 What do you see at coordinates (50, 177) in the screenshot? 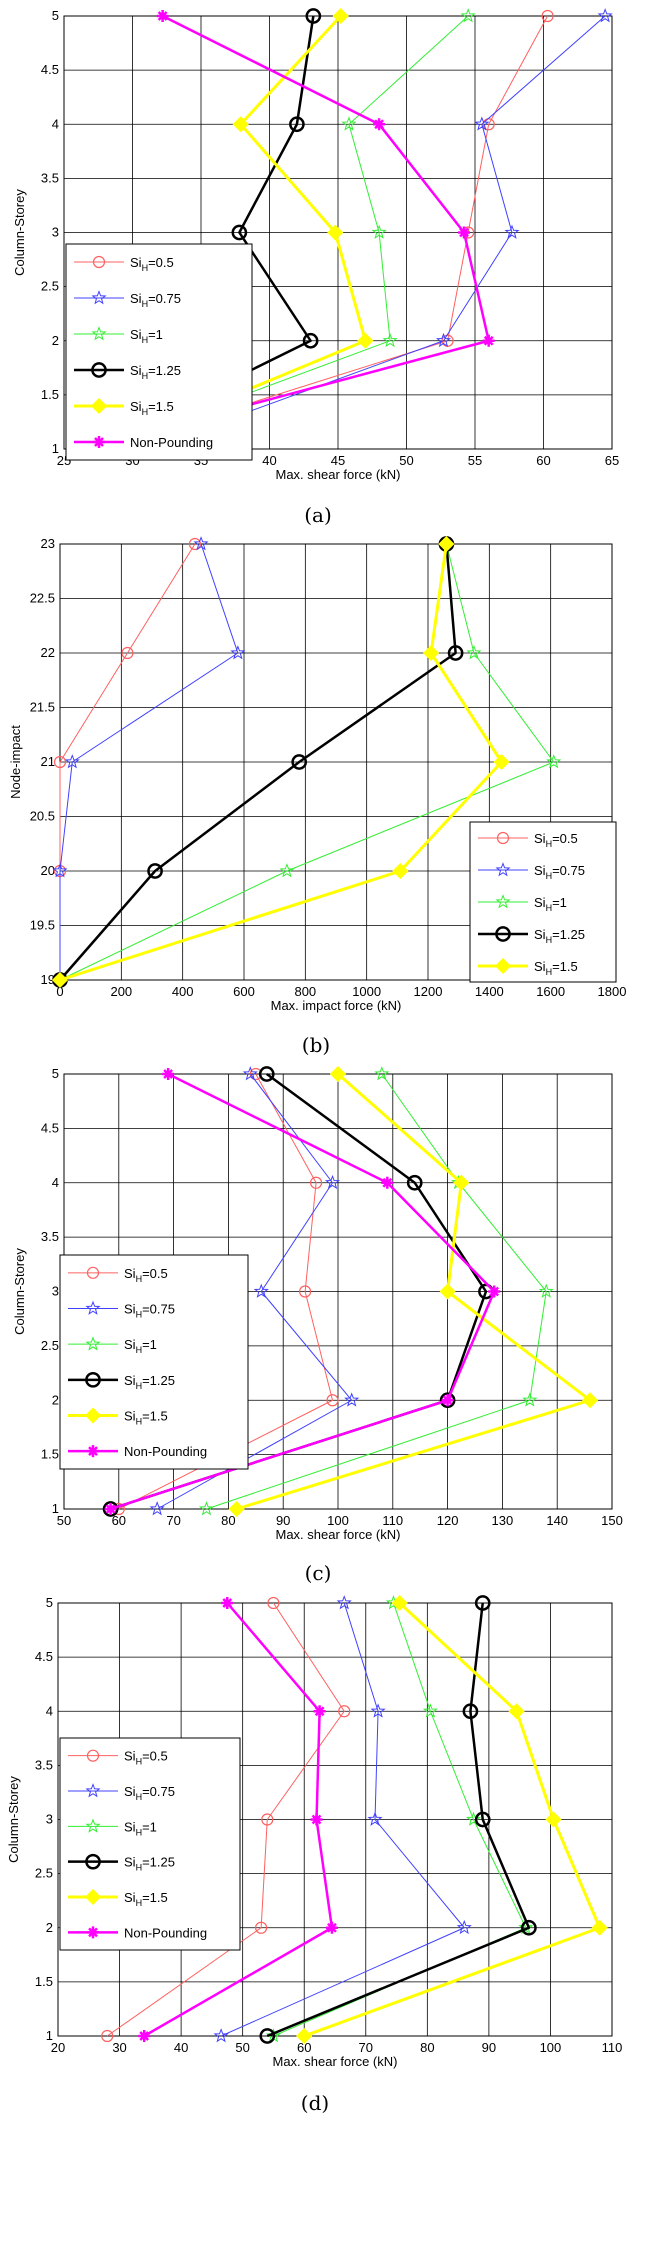
I see `y-tick-label: 3.5` at bounding box center [50, 177].